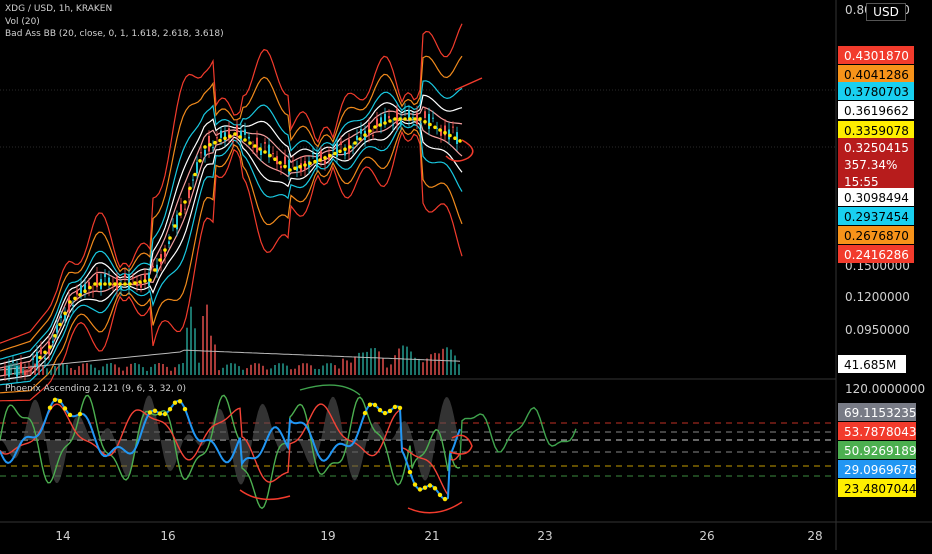 The height and width of the screenshot is (554, 932). I want to click on time-tick-label: 16, so click(167, 536).